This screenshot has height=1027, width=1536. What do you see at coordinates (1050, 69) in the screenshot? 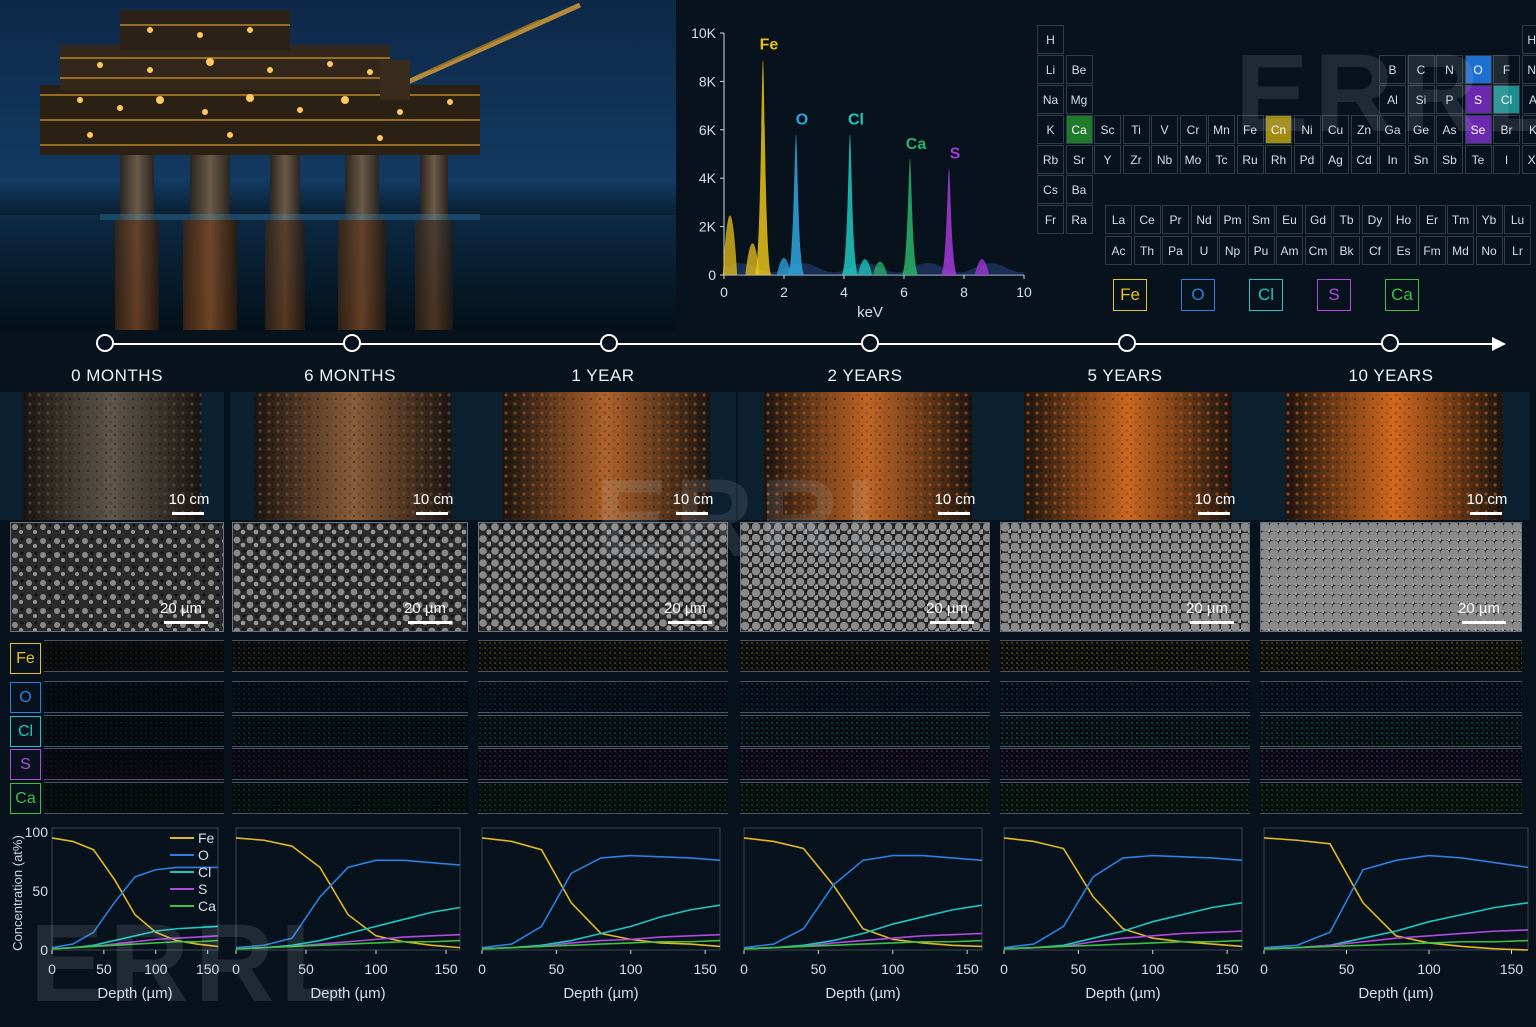
I see `element-cell-li: Li` at bounding box center [1050, 69].